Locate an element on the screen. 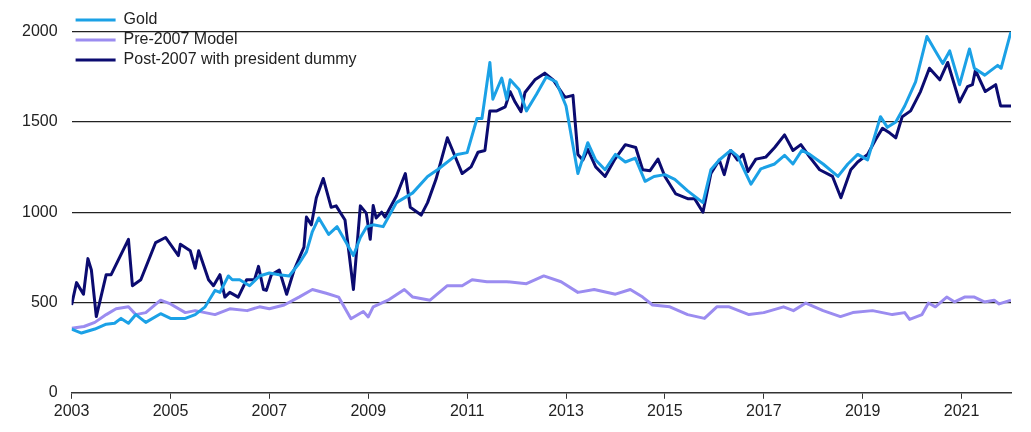 This screenshot has height=432, width=1031. x-tick-label: 2007 is located at coordinates (269, 410).